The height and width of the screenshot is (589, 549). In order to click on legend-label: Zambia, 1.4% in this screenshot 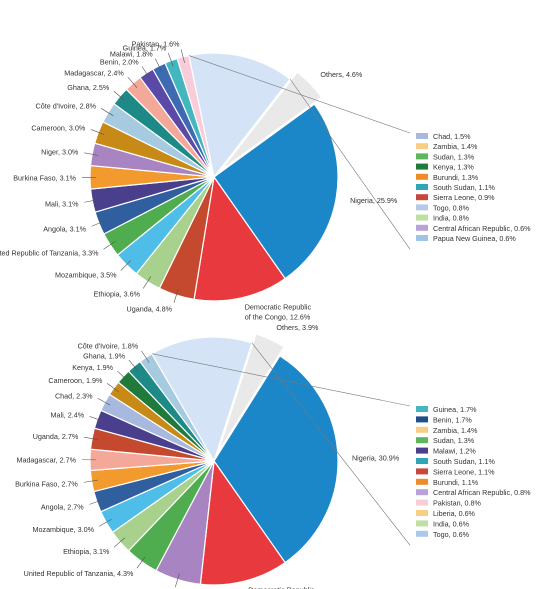, I will do `click(455, 430)`.